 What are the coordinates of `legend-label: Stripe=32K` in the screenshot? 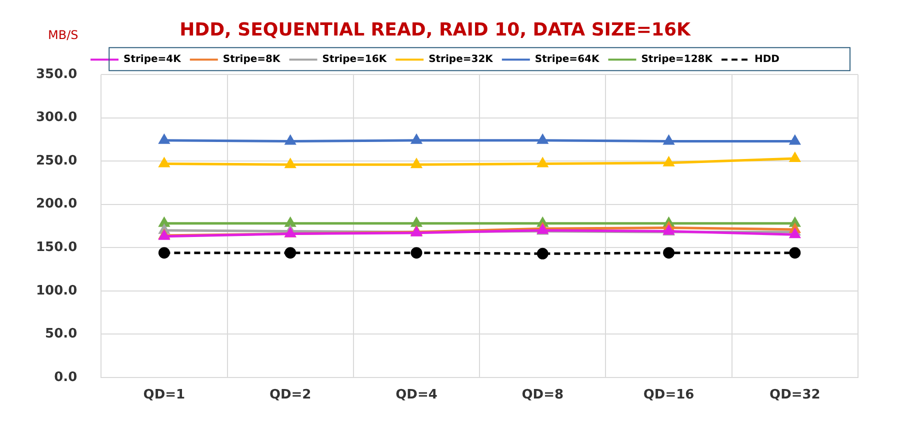 It's located at (461, 60).